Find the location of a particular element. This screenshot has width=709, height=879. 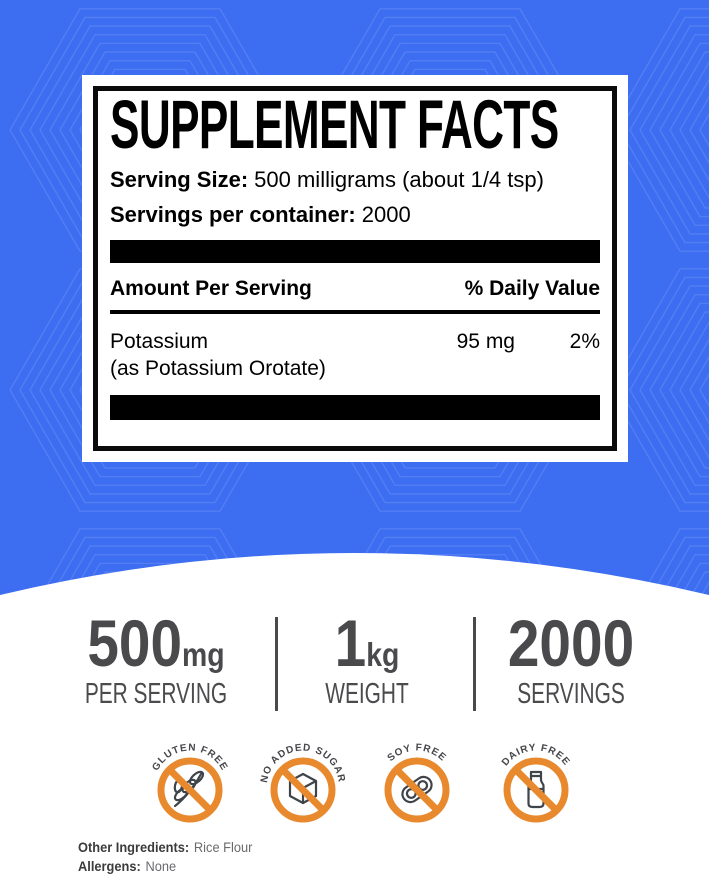

other-ingredients-line: Other Ingredients: Rice Flour is located at coordinates (165, 847).